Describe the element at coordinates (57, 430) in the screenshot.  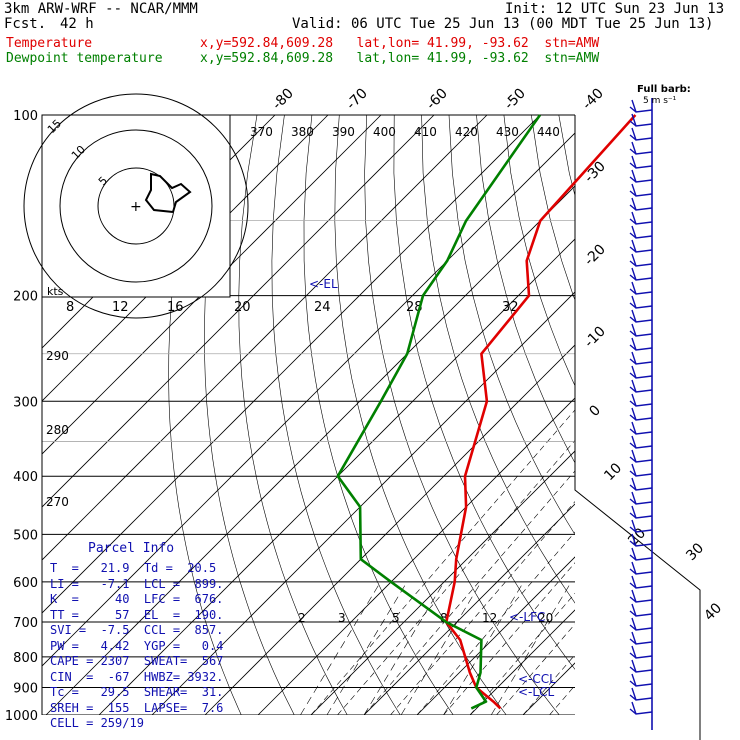
I see `thetae-label: 280` at that location.